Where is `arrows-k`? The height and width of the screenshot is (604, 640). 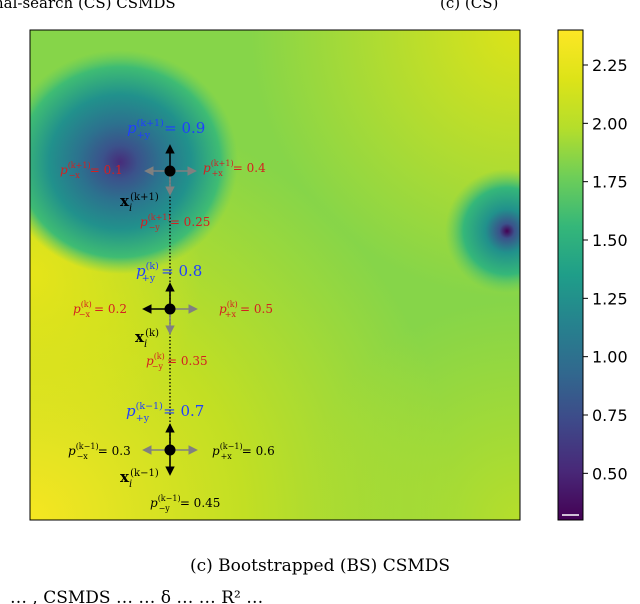 arrows-k is located at coordinates (170, 308).